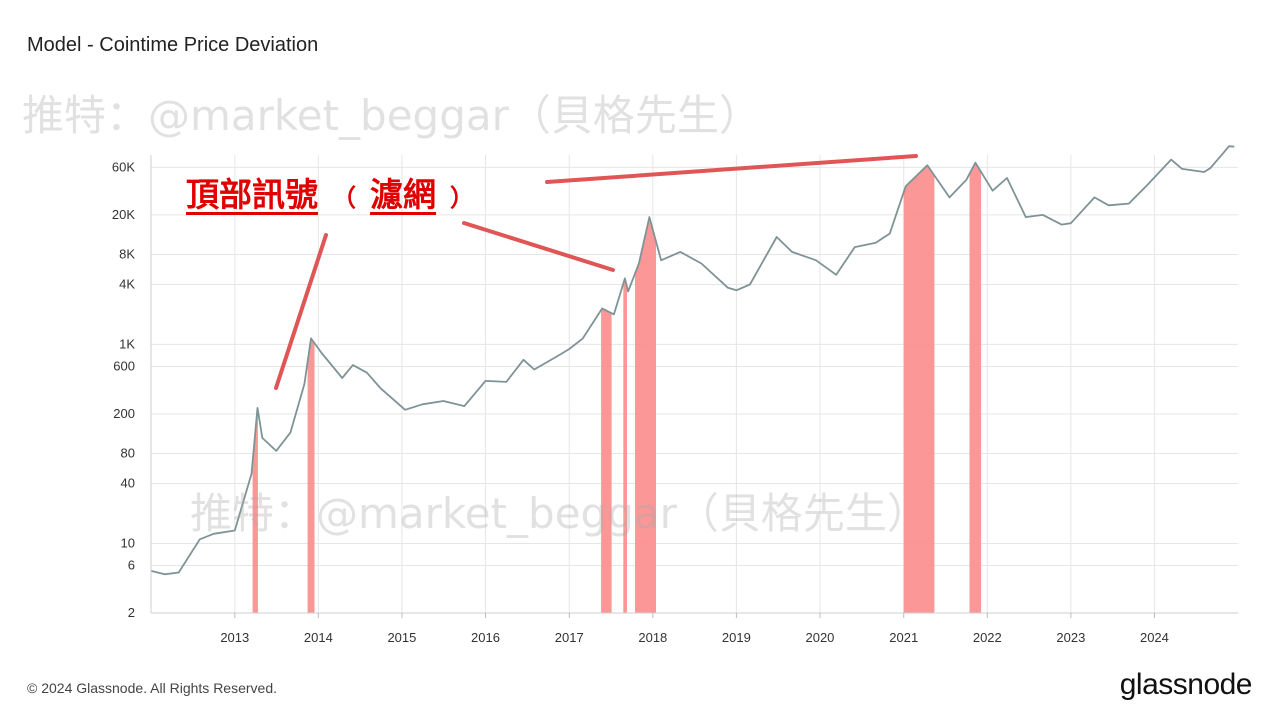 This screenshot has height=720, width=1280. What do you see at coordinates (127, 254) in the screenshot?
I see `y-tick-label: 8K` at bounding box center [127, 254].